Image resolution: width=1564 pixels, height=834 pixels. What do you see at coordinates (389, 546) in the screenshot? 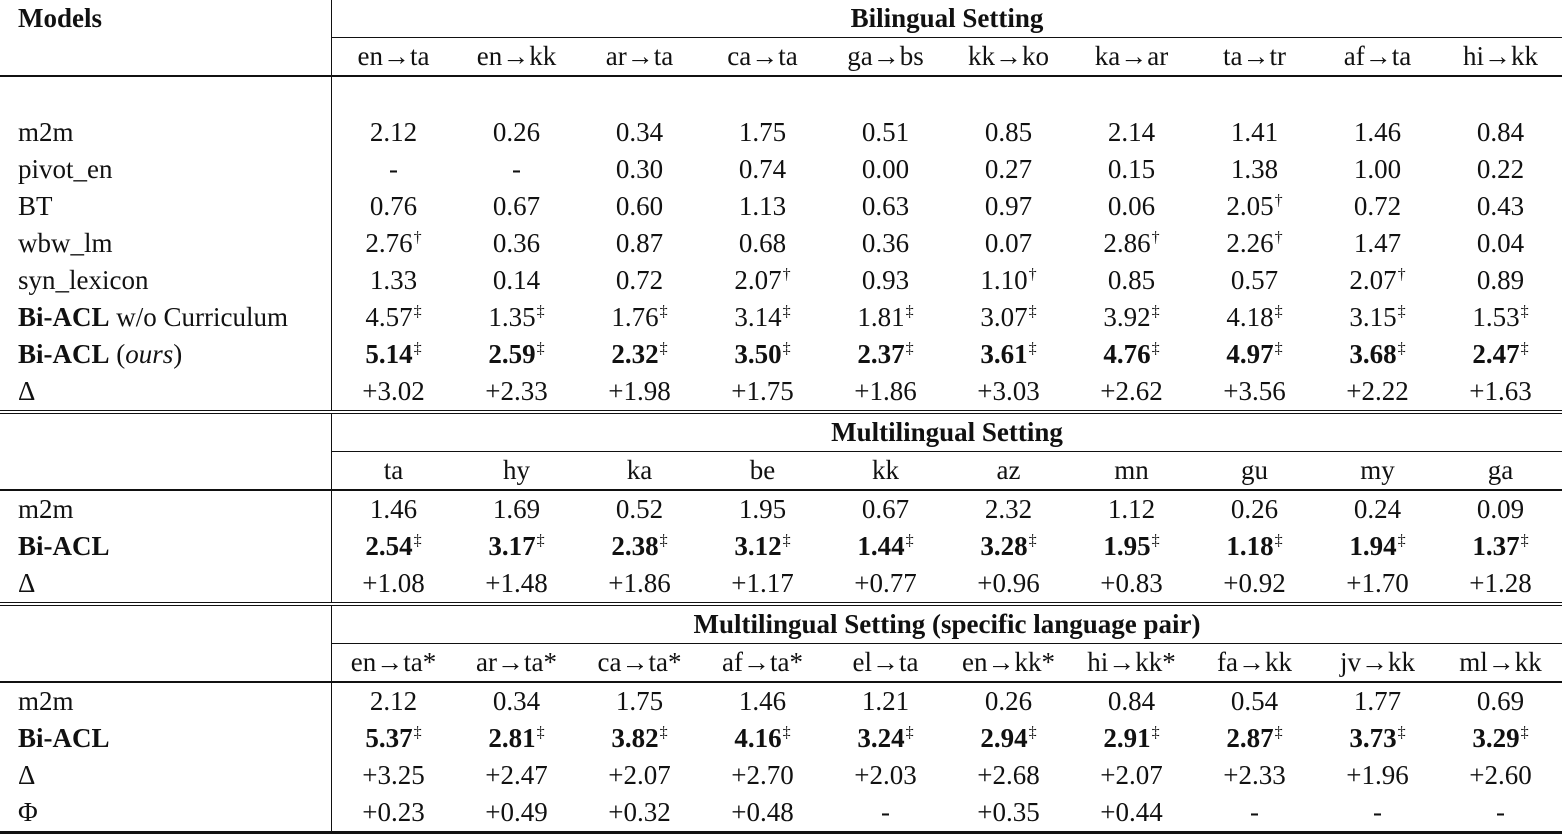
I see `score-value: 2.54` at bounding box center [389, 546].